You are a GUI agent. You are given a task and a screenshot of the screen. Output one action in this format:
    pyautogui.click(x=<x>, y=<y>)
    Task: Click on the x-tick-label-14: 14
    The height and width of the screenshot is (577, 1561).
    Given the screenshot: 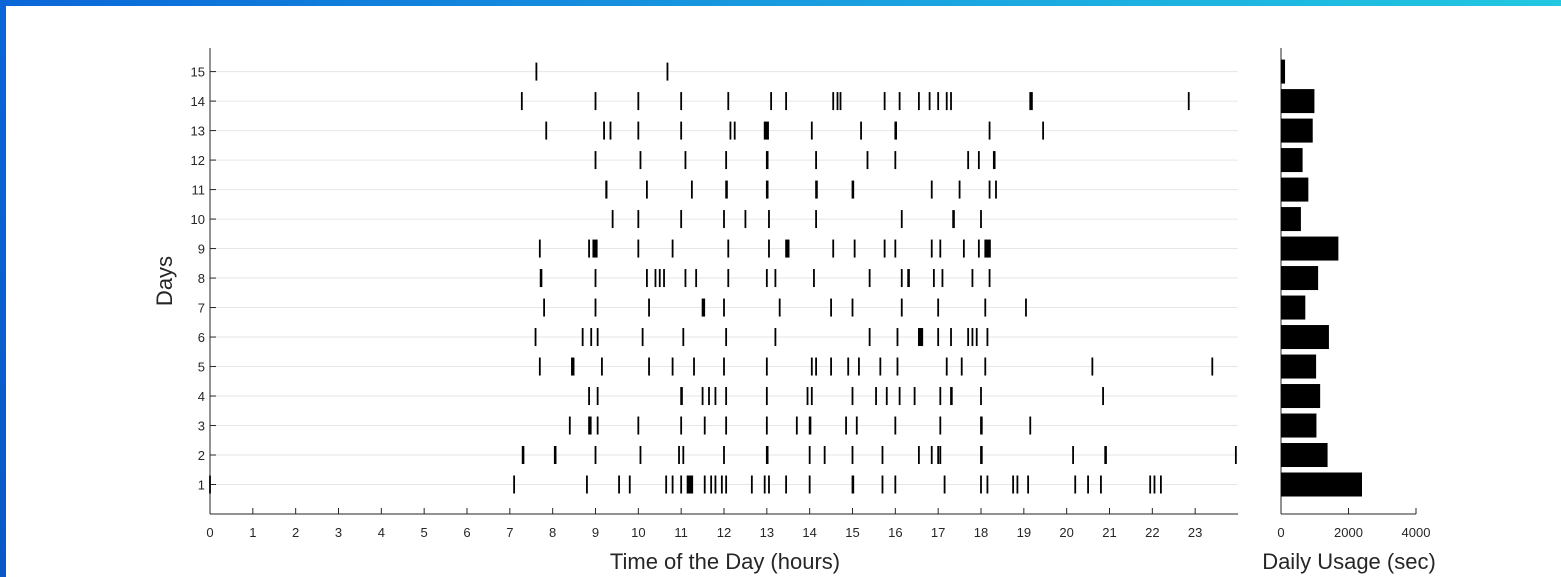 What is the action you would take?
    pyautogui.click(x=809, y=532)
    